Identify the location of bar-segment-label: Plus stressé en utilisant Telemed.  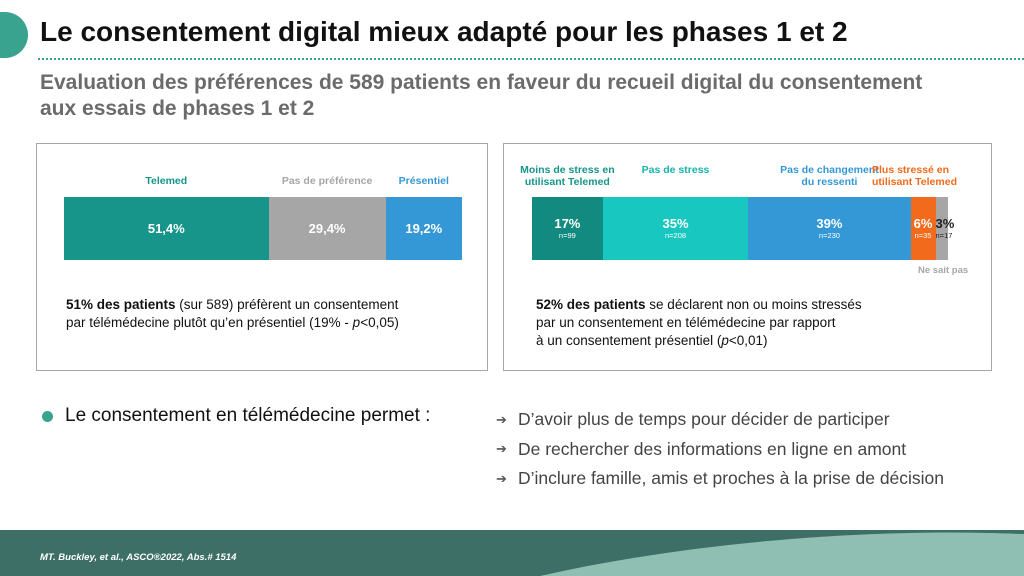
(932, 176).